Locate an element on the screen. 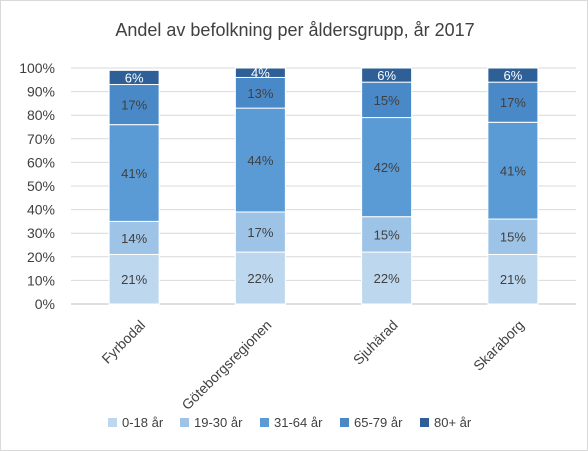 The height and width of the screenshot is (451, 588). y-tick-label: 60% is located at coordinates (41, 162).